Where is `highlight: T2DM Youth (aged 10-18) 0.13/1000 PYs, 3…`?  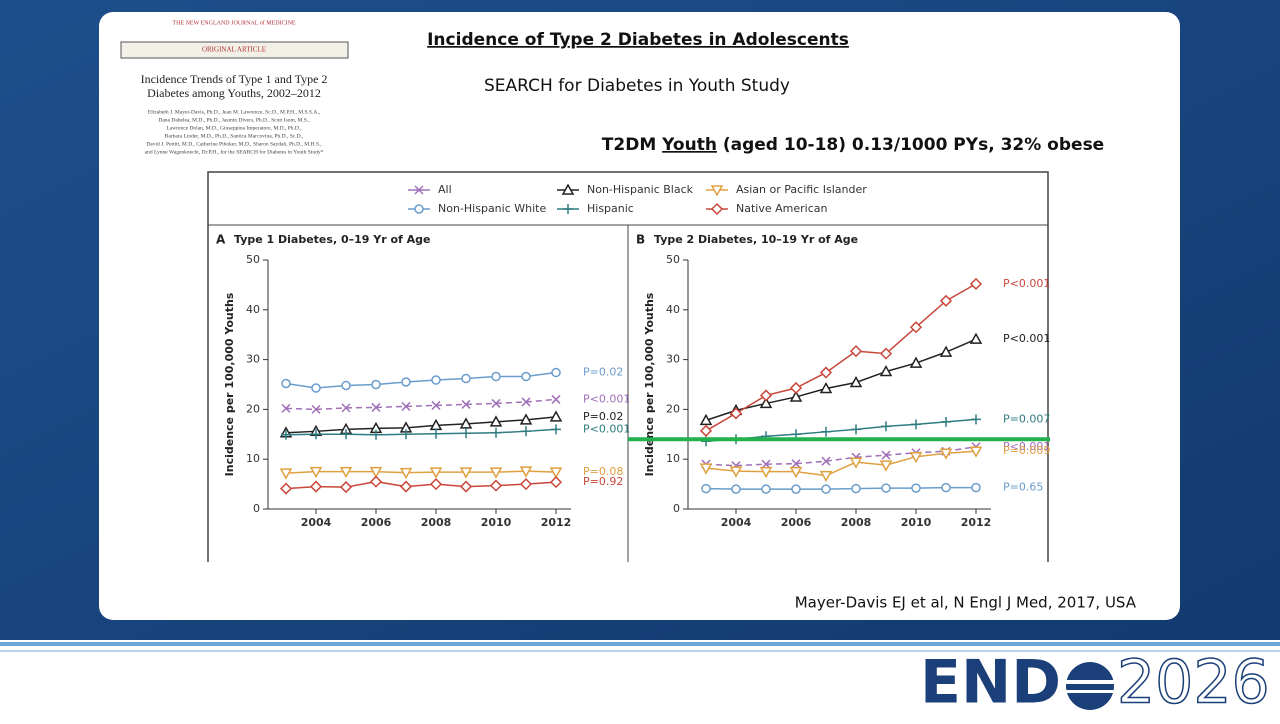 highlight: T2DM Youth (aged 10-18) 0.13/1000 PYs, 3… is located at coordinates (853, 145).